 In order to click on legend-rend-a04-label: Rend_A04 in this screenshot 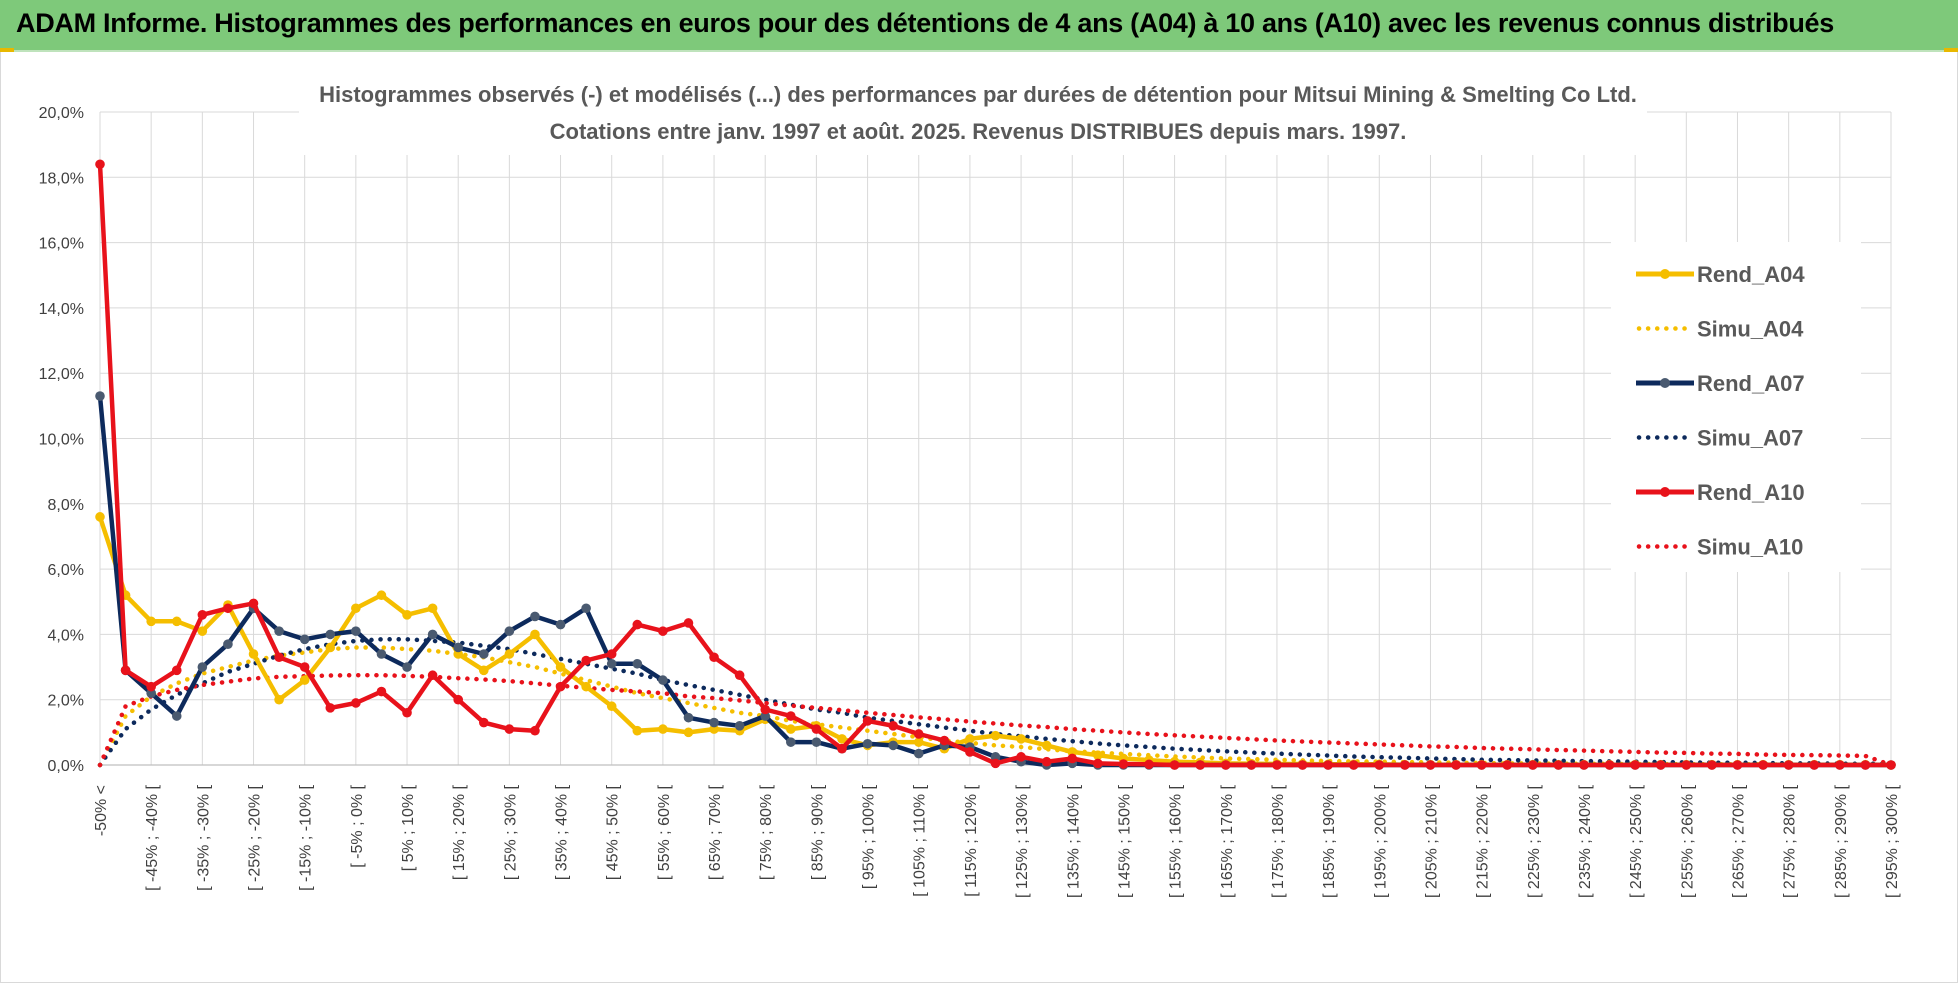, I will do `click(1751, 274)`.